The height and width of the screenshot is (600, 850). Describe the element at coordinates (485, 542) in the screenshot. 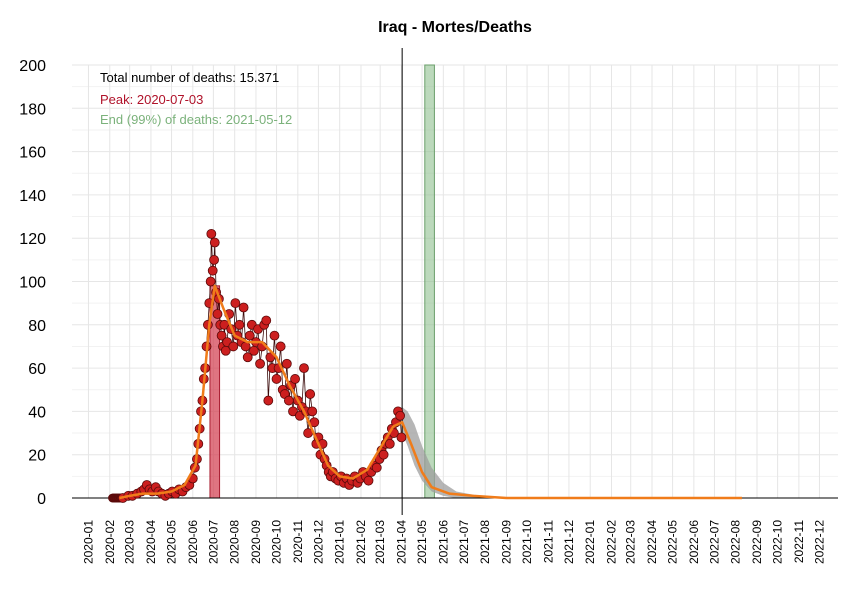

I see `x-tick-label: 2021-08` at that location.